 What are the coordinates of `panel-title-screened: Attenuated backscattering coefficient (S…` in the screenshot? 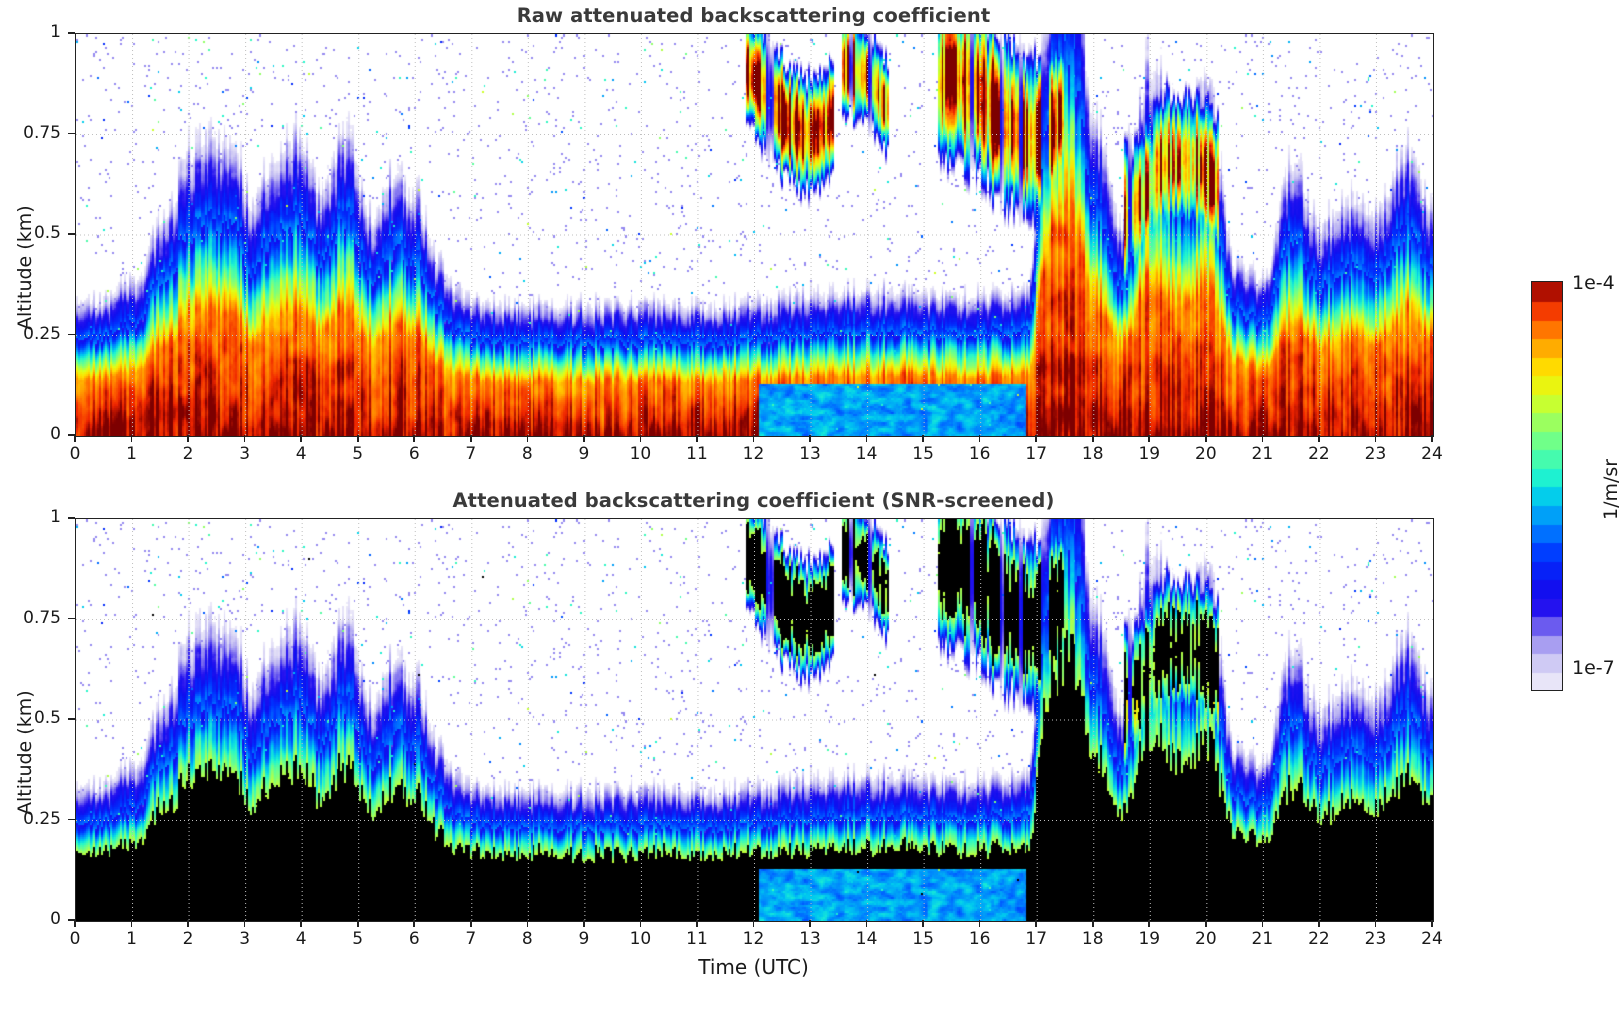 It's located at (753, 500).